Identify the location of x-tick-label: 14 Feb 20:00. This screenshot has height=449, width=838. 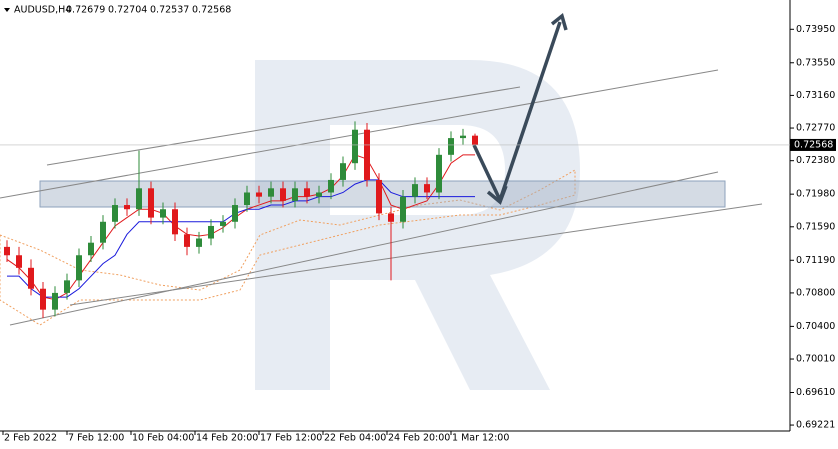
(227, 438).